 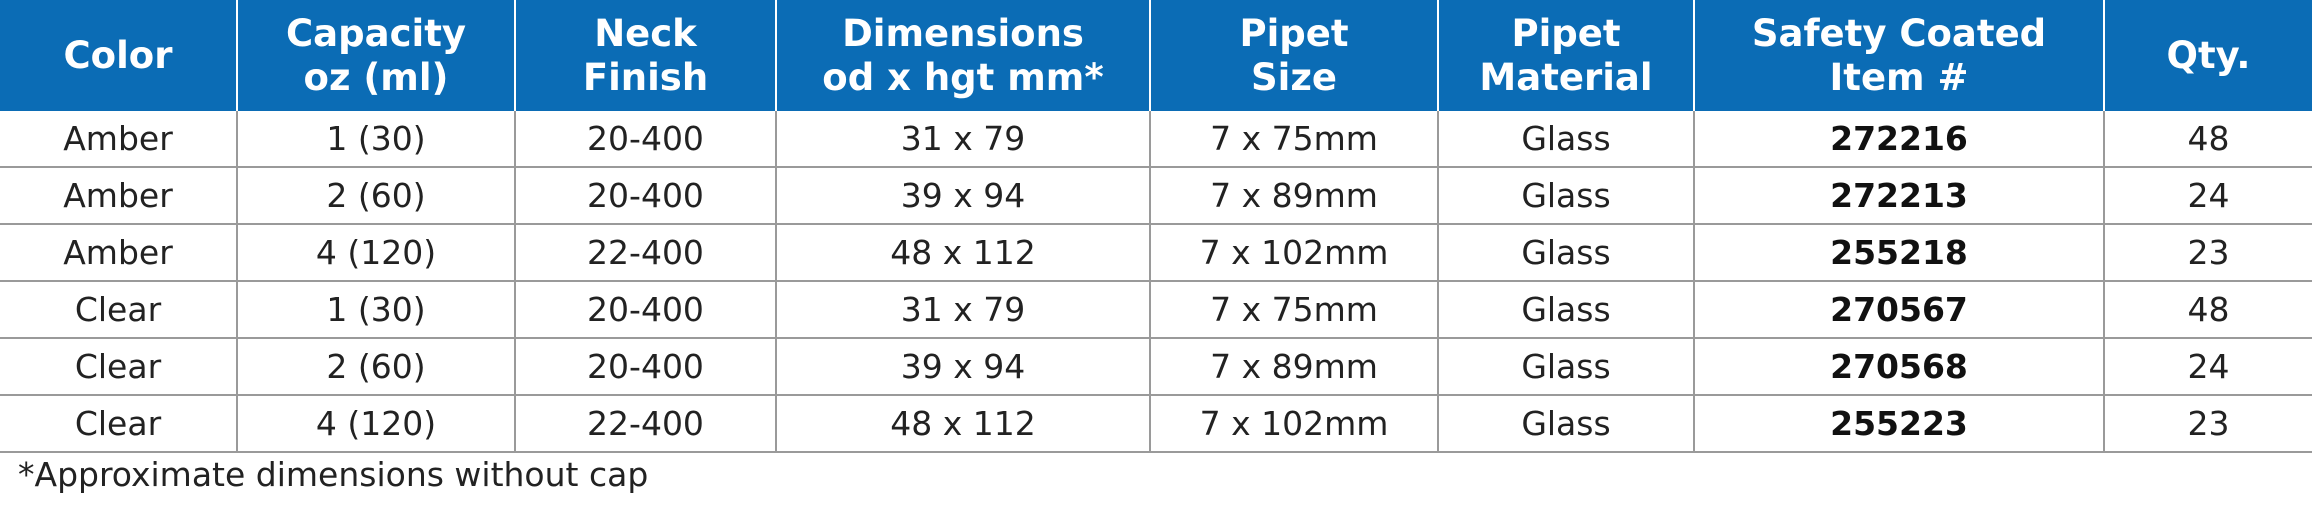 I want to click on header-line: Capacity, so click(x=376, y=33).